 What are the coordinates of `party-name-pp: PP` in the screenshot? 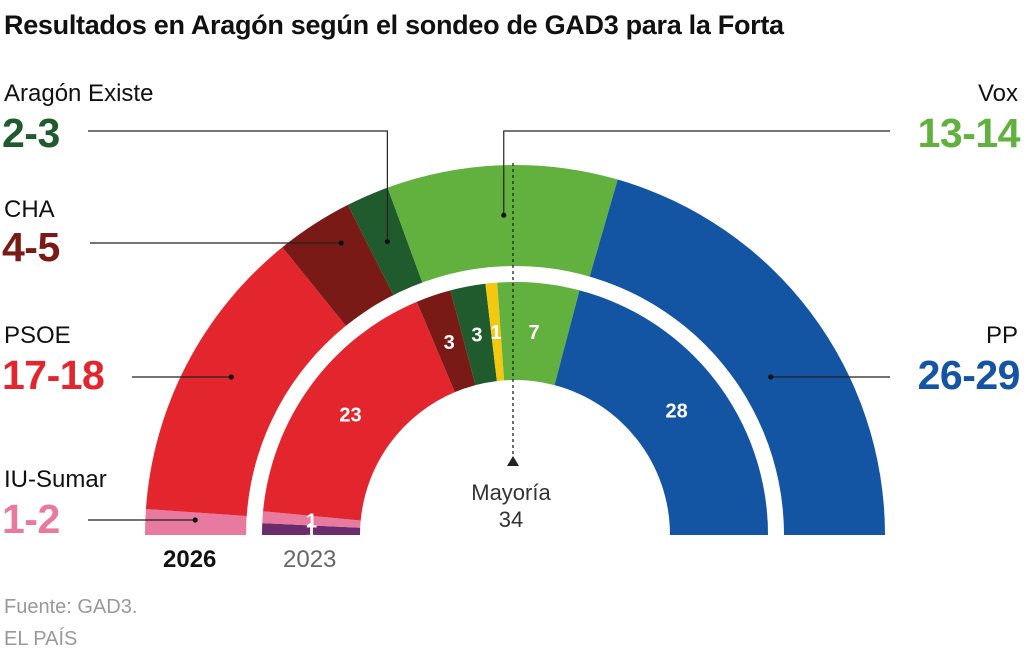 It's located at (1001, 335).